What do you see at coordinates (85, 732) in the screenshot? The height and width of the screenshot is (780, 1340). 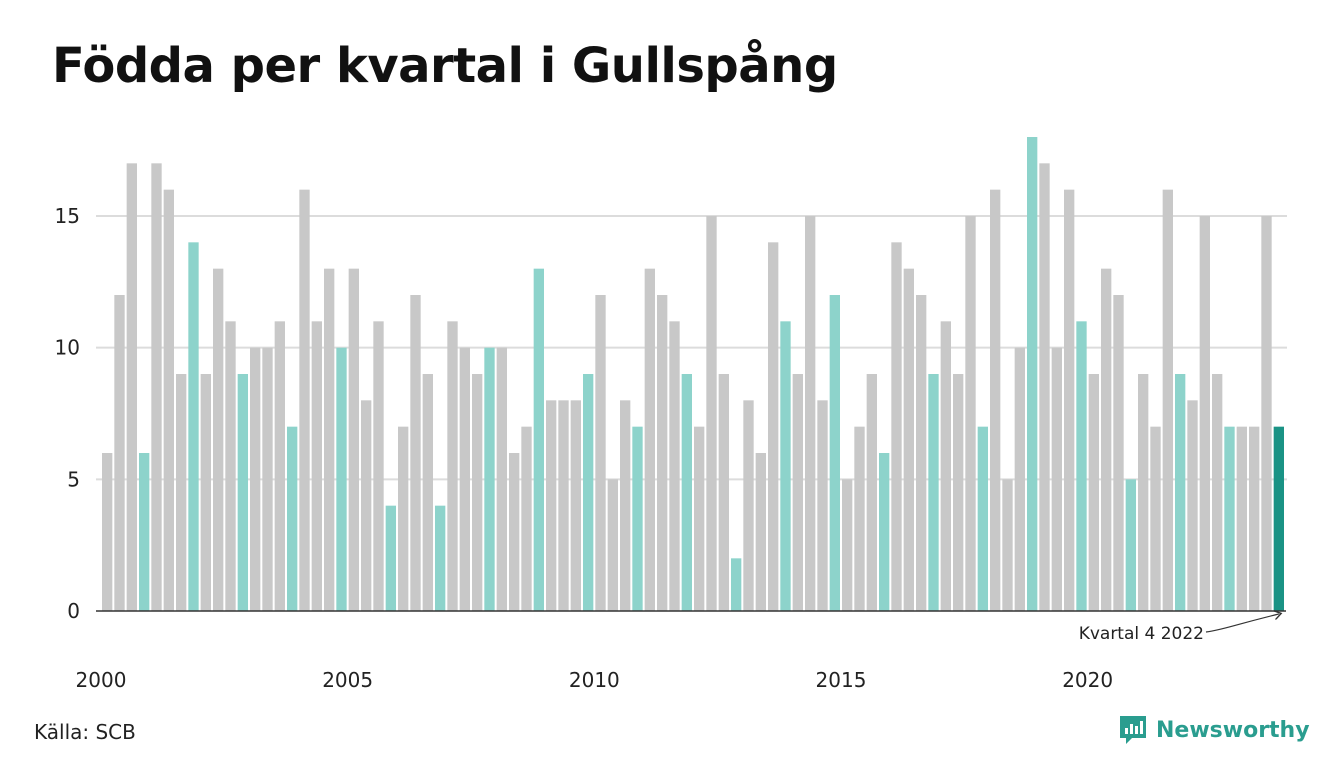 I see `source-label: Källa: SCB` at bounding box center [85, 732].